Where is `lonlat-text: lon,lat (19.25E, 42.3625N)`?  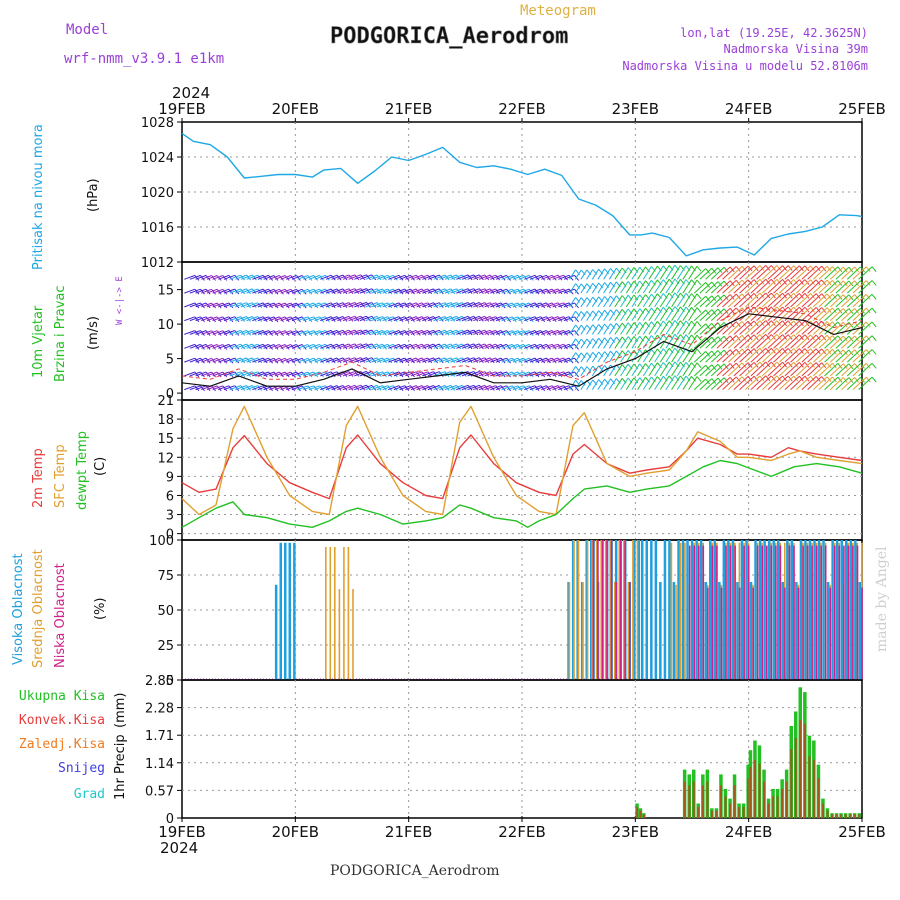
lonlat-text: lon,lat (19.25E, 42.3625N) is located at coordinates (774, 33).